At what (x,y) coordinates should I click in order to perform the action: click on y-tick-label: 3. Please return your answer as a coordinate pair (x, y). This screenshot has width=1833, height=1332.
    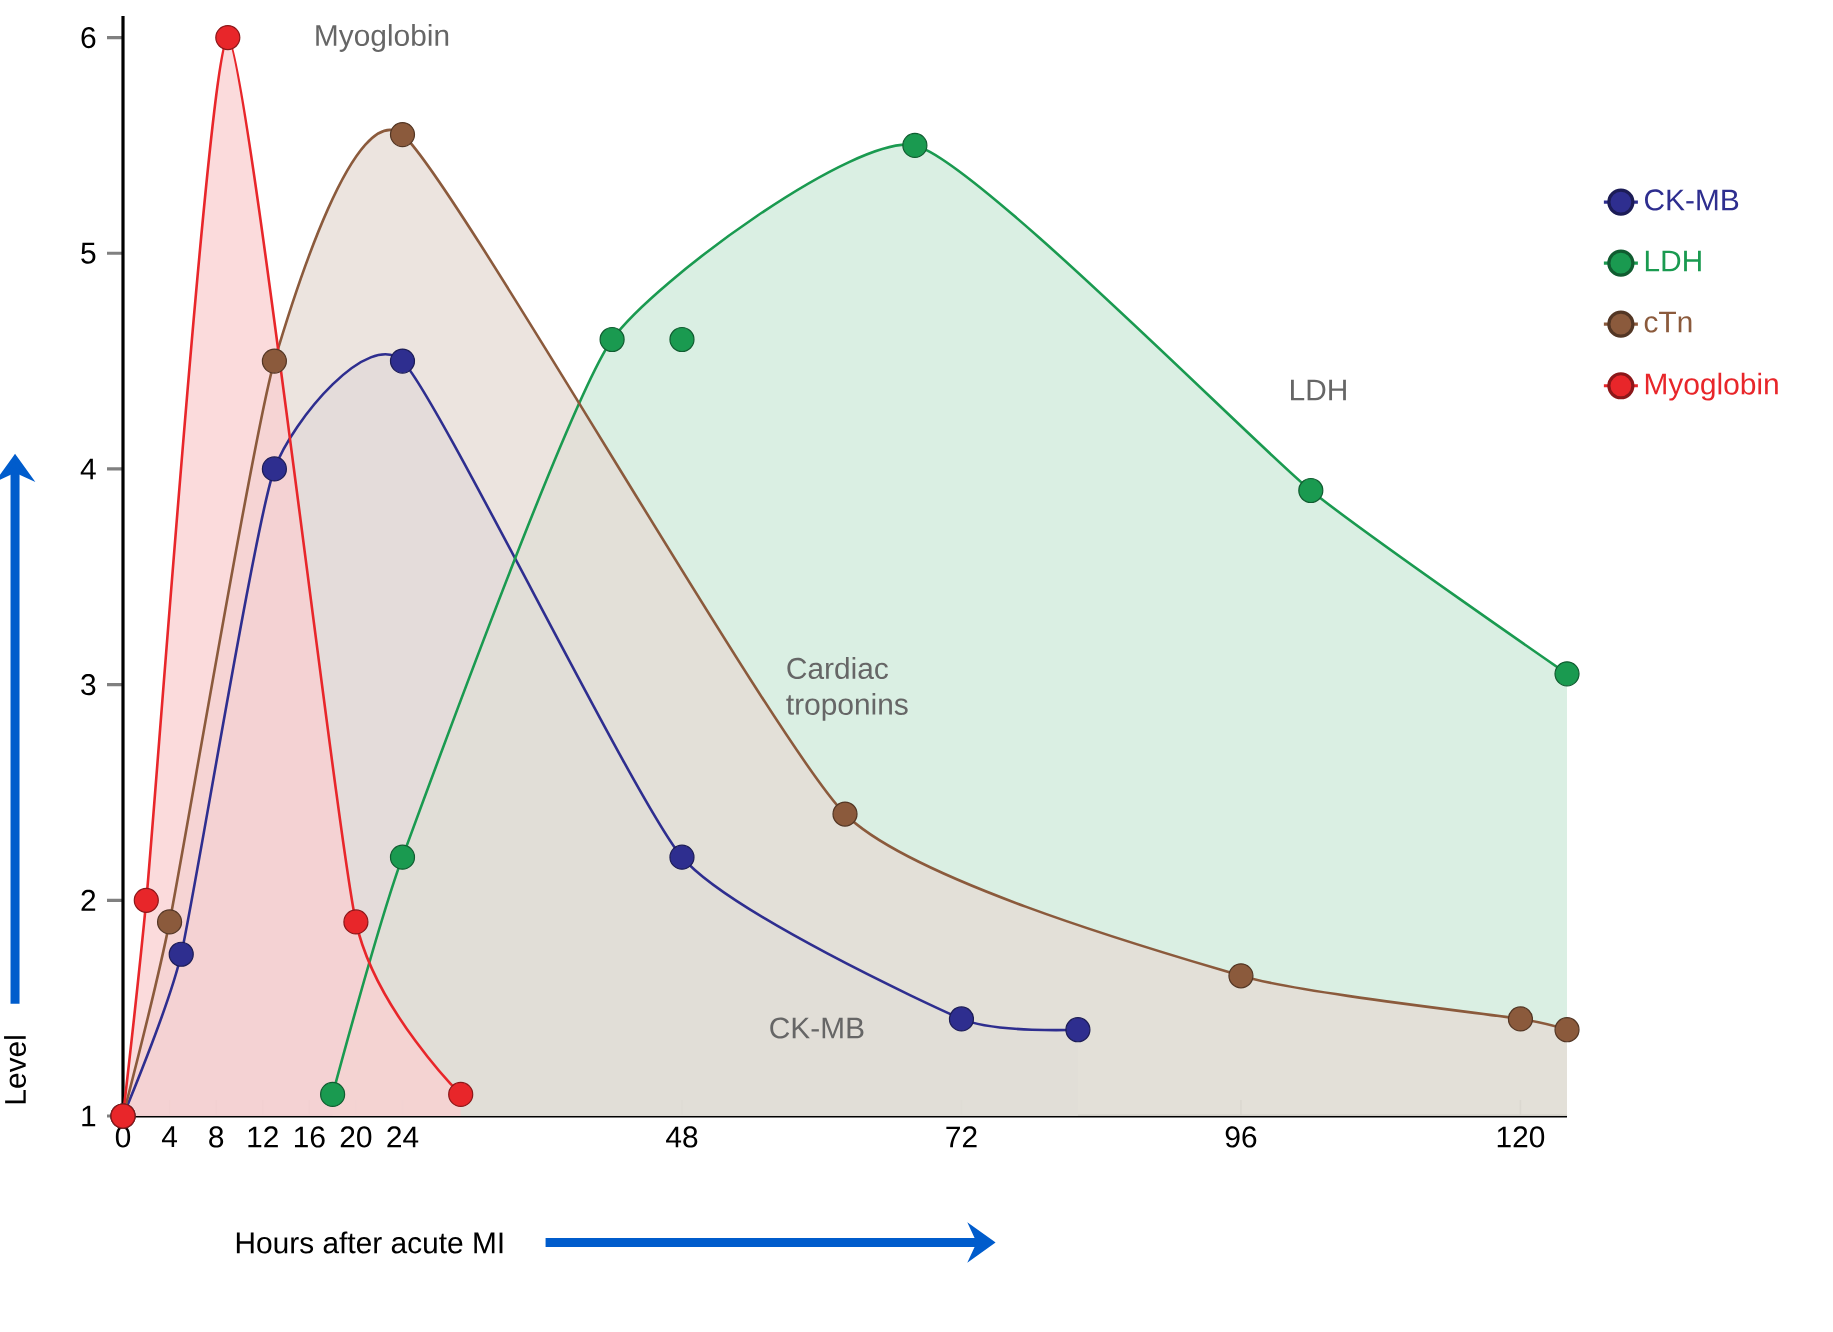
    Looking at the image, I should click on (88, 685).